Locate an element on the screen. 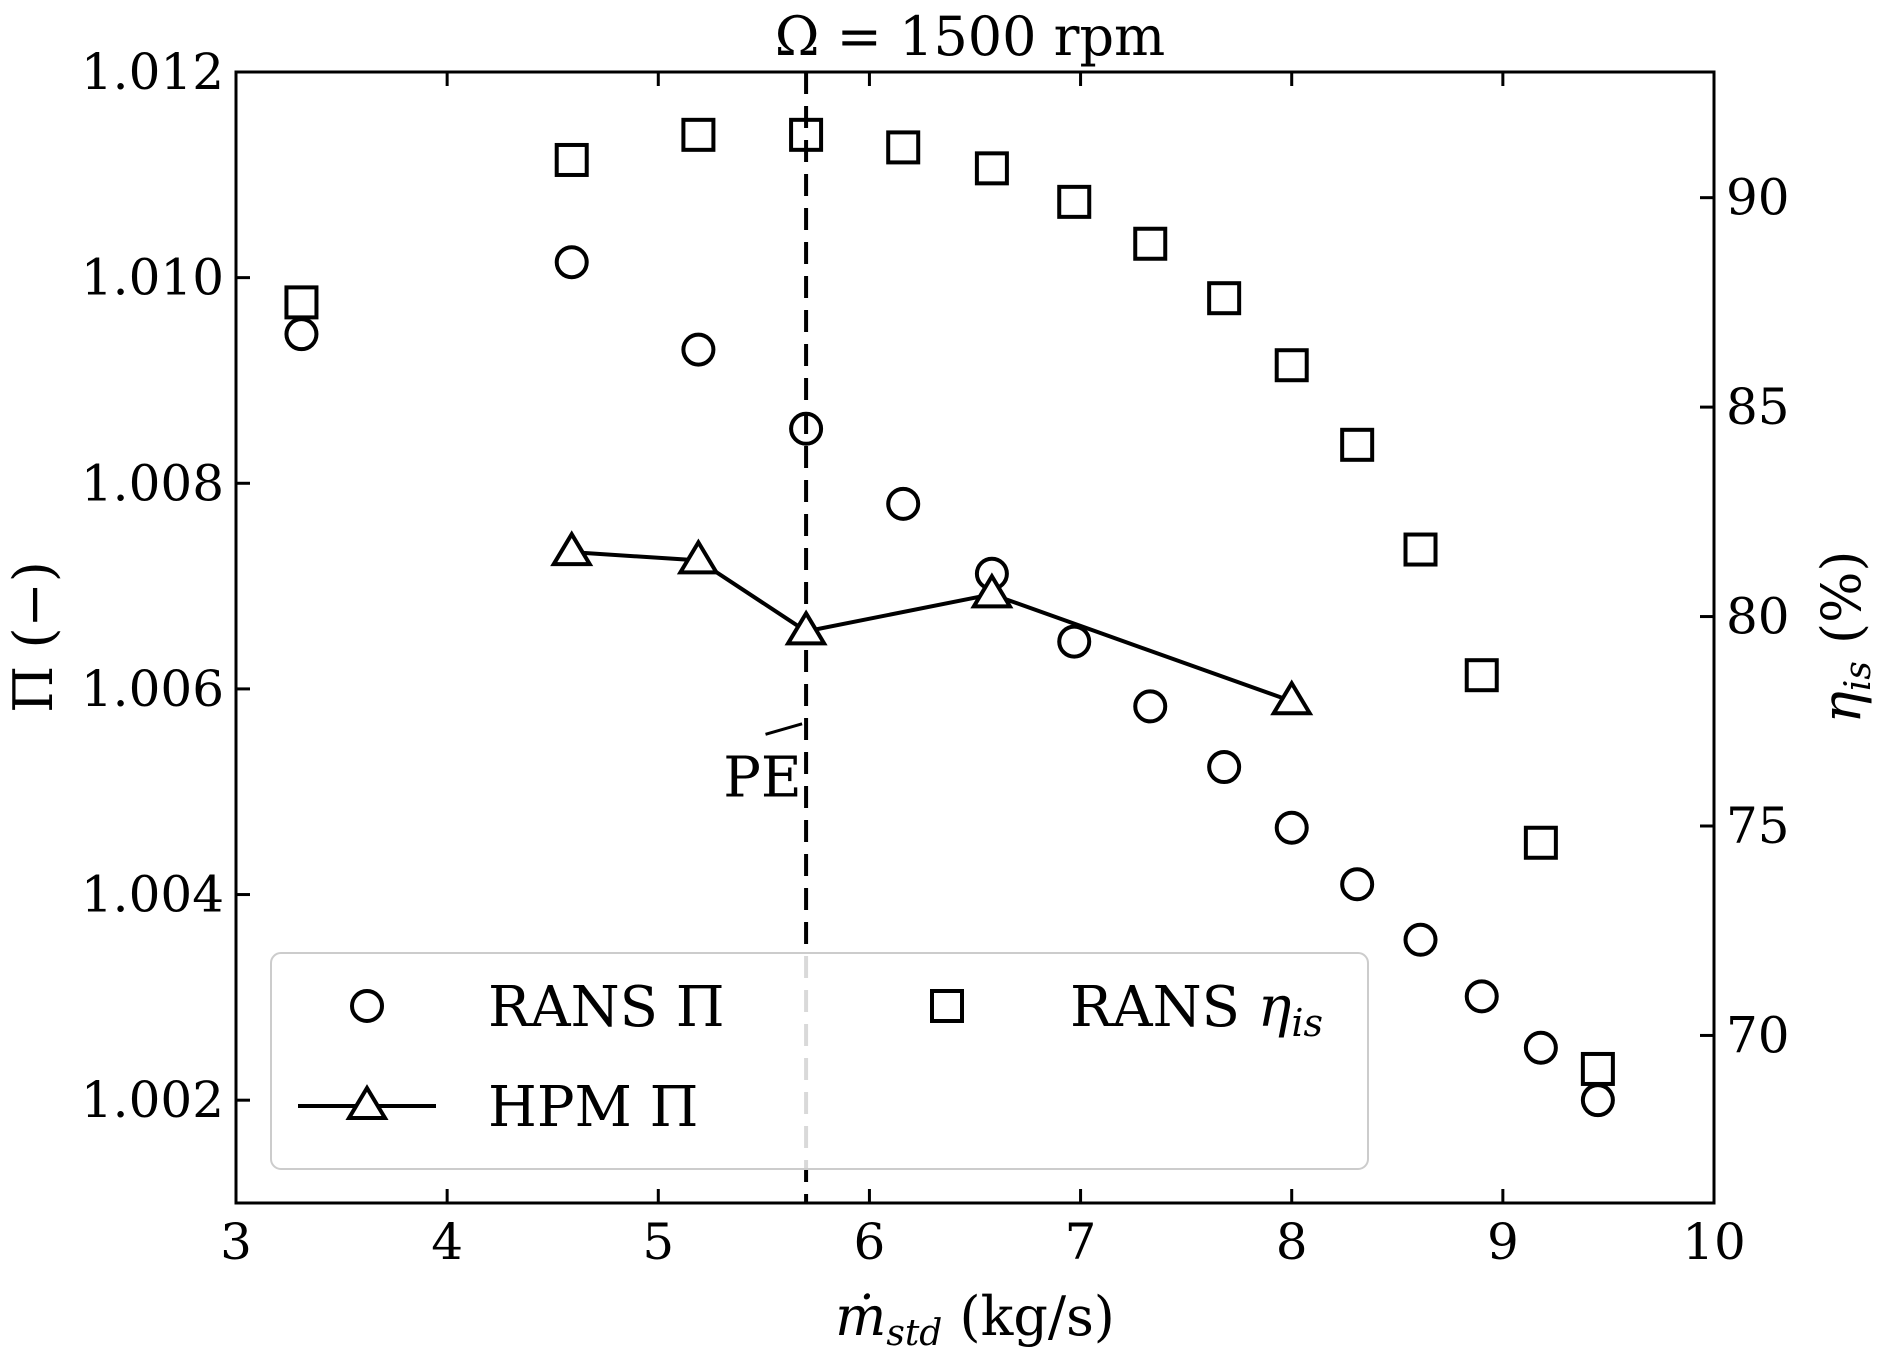 Image resolution: width=1883 pixels, height=1360 pixels. legend-label-rans-pi: RANS Π is located at coordinates (606, 1007).